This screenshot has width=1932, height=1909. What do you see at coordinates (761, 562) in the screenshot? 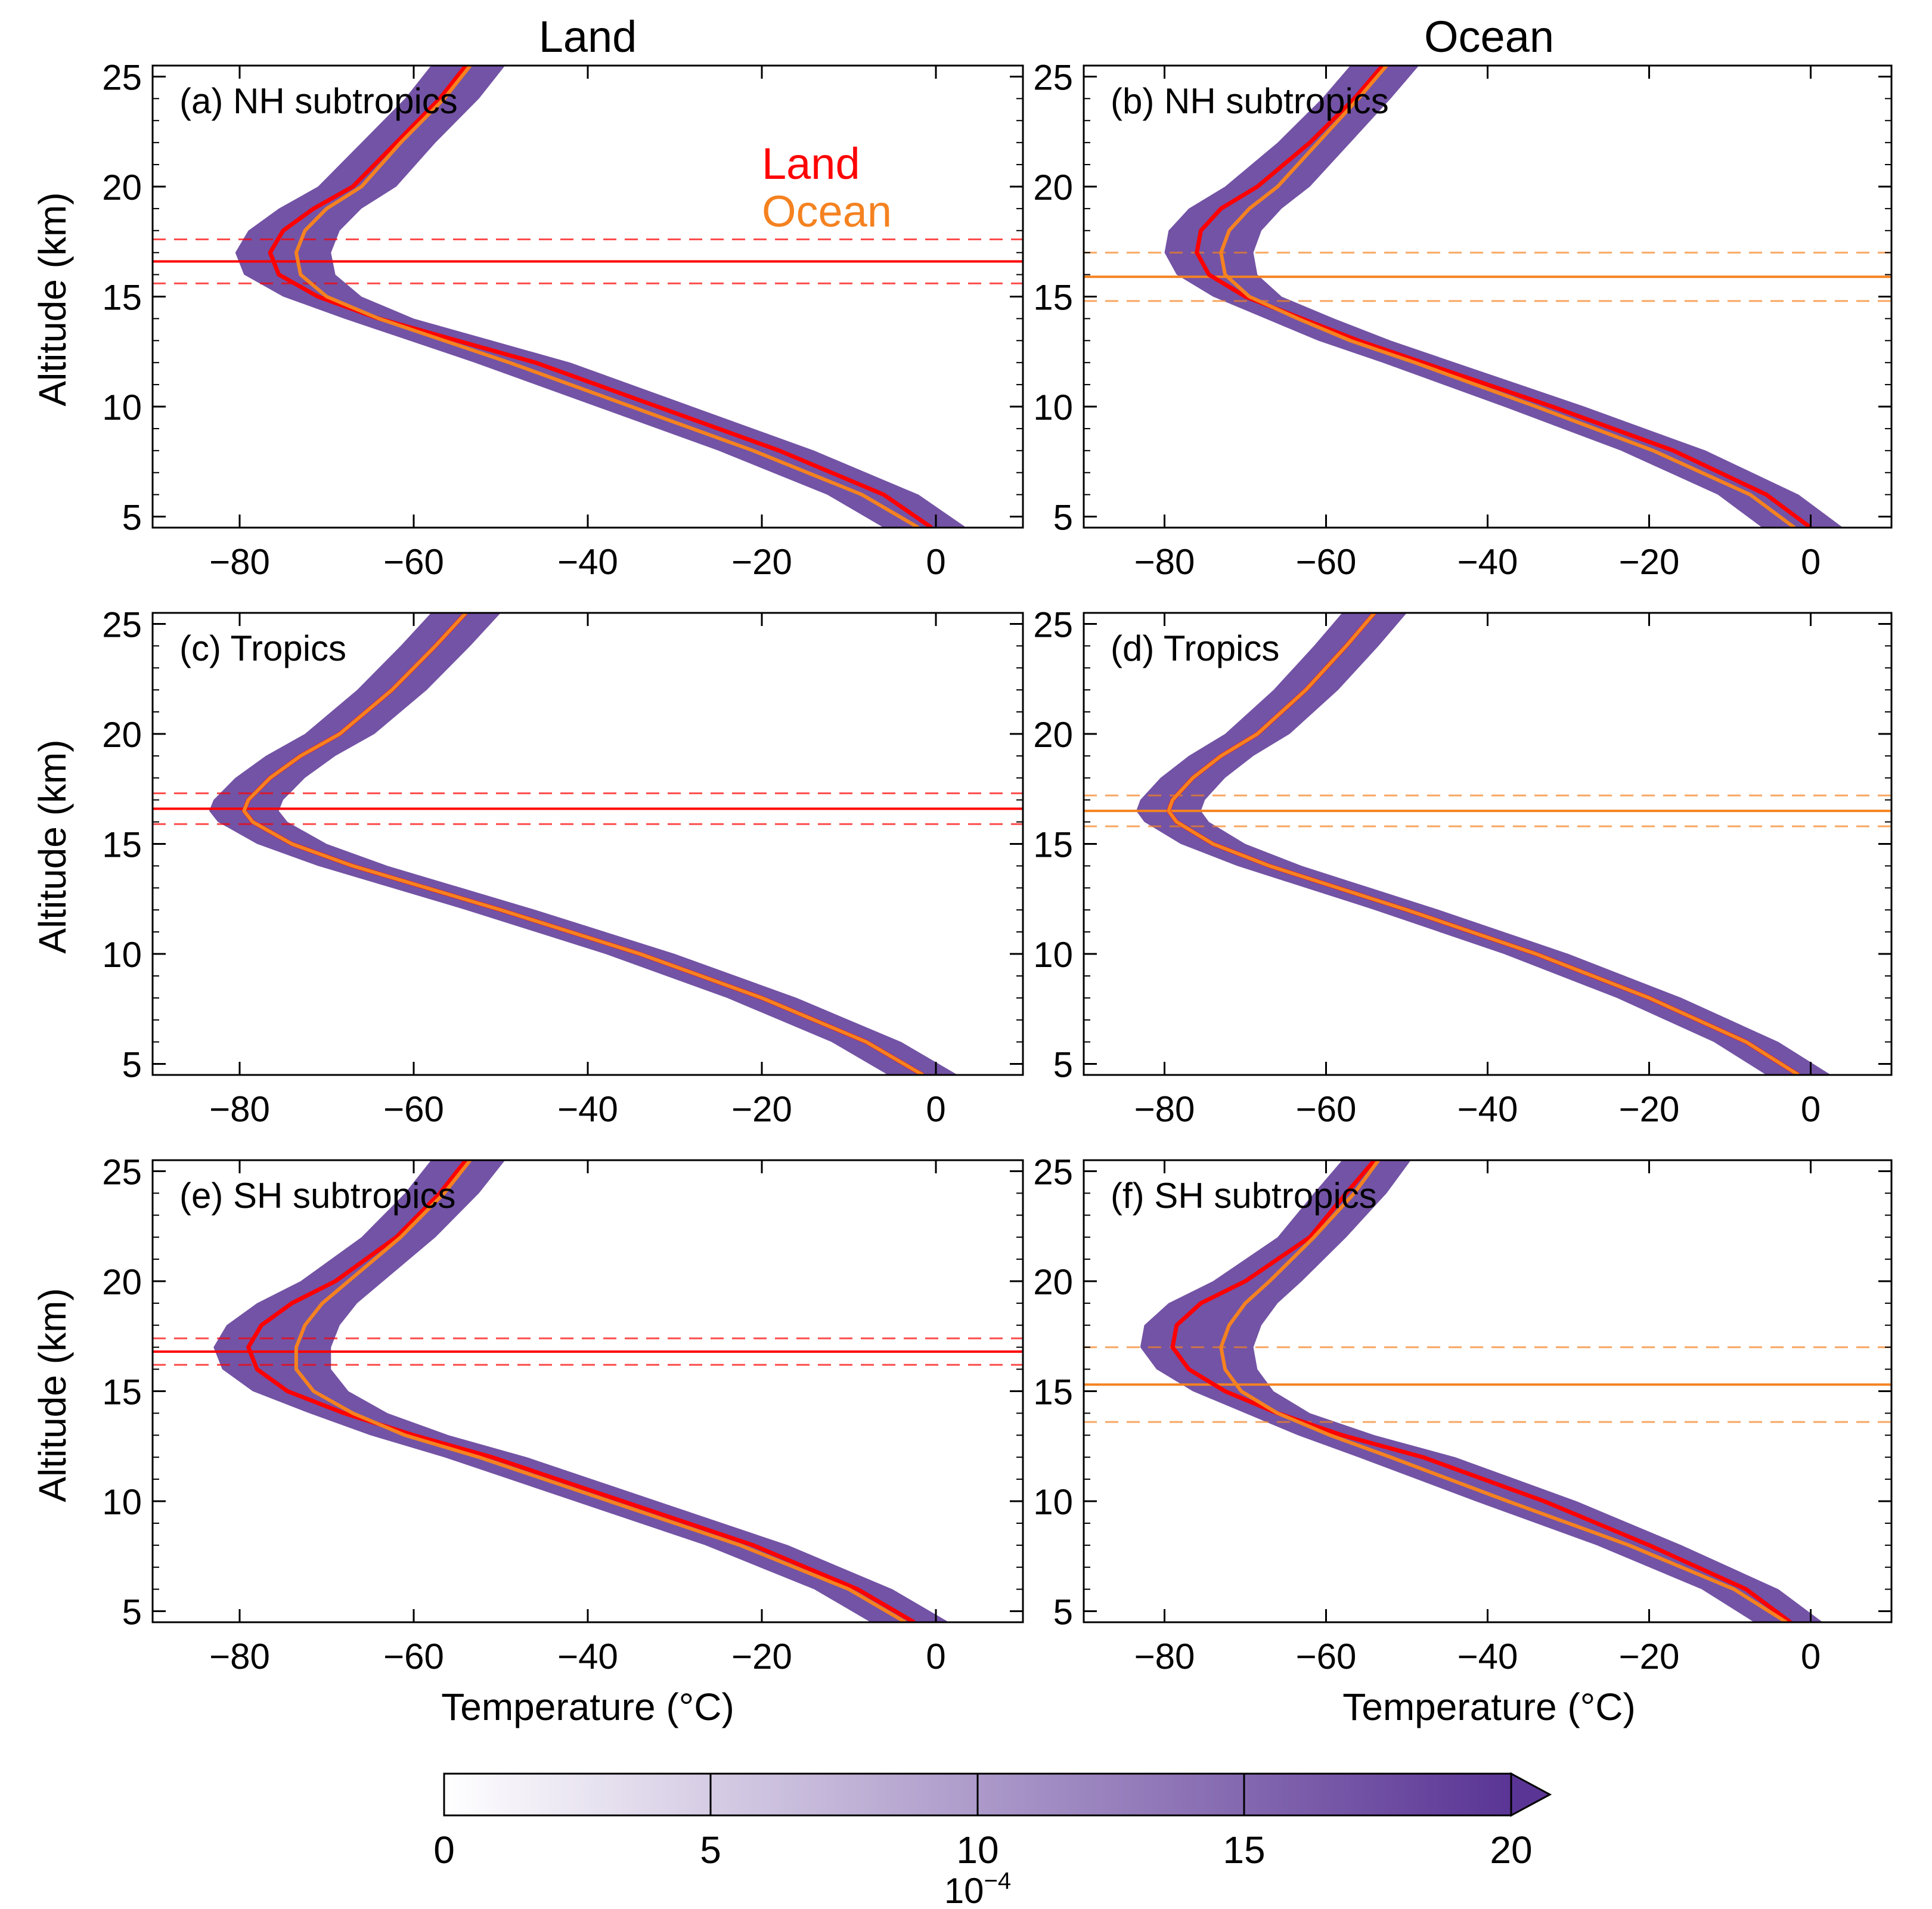
I see `x-tick-label-a: −20` at bounding box center [761, 562].